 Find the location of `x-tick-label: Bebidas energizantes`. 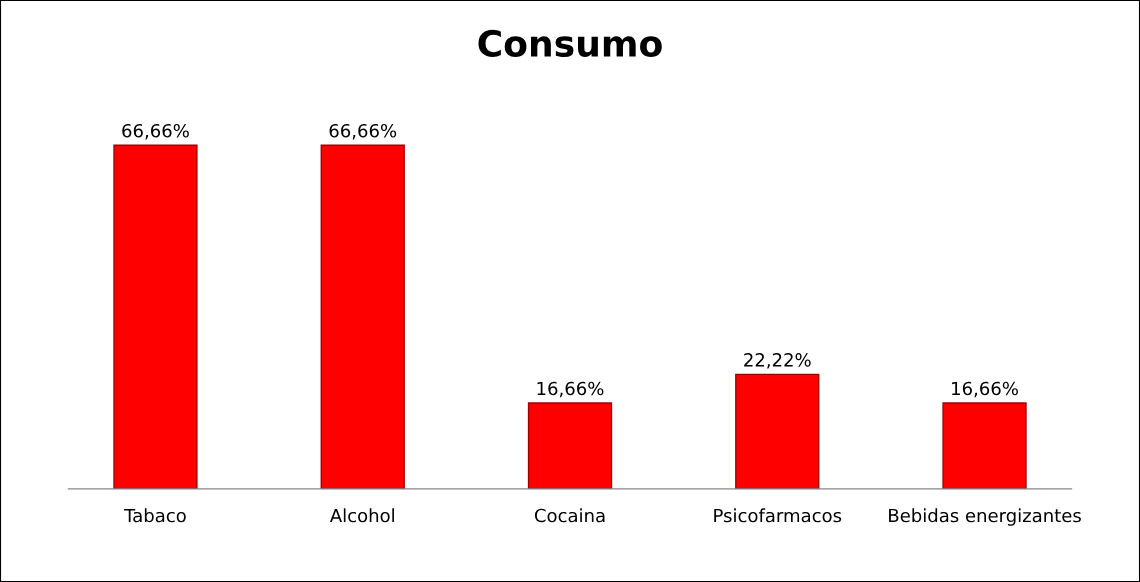

x-tick-label: Bebidas energizantes is located at coordinates (985, 517).